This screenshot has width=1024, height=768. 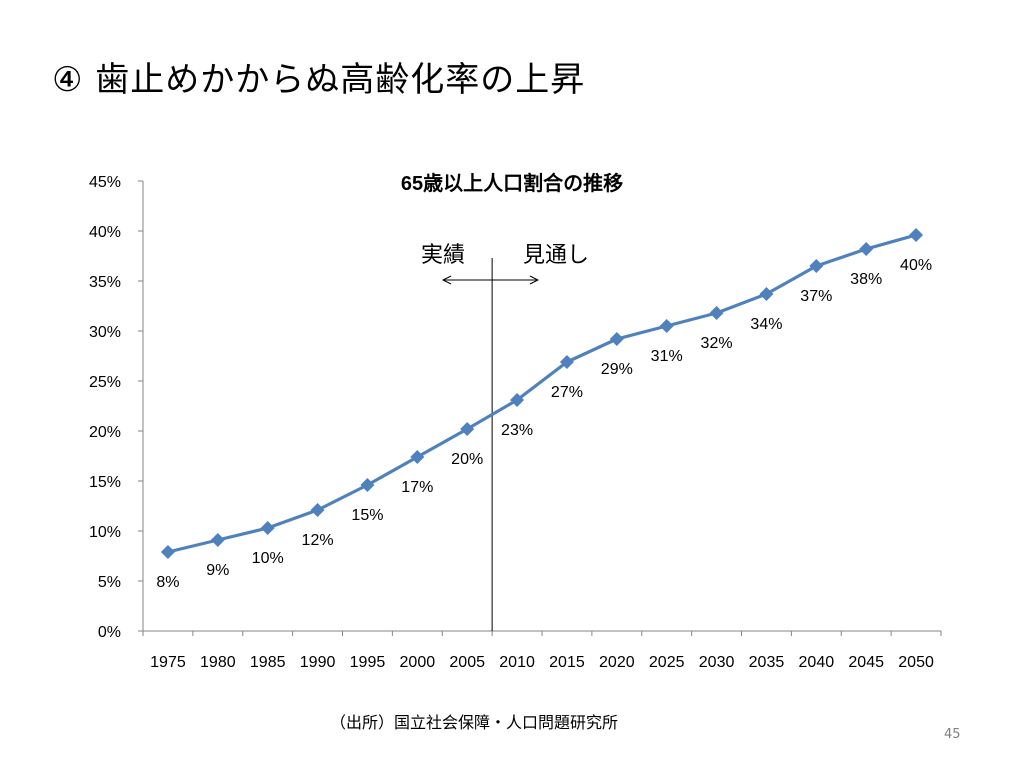 What do you see at coordinates (168, 662) in the screenshot?
I see `x-tick-label: 1975` at bounding box center [168, 662].